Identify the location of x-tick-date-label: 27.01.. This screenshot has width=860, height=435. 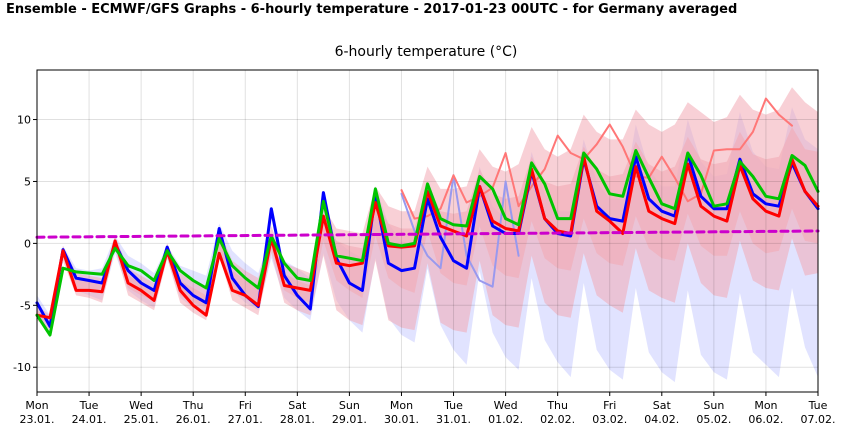
(245, 419).